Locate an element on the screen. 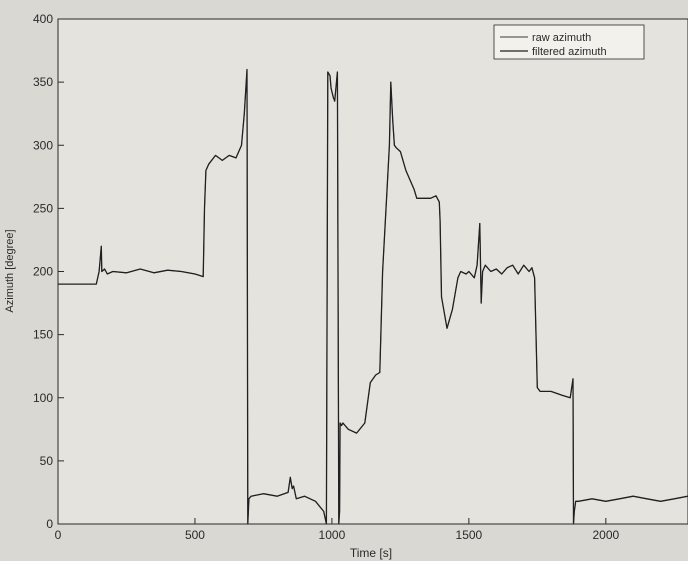  y-axis-label: Azimuth [degree] is located at coordinates (10, 270).